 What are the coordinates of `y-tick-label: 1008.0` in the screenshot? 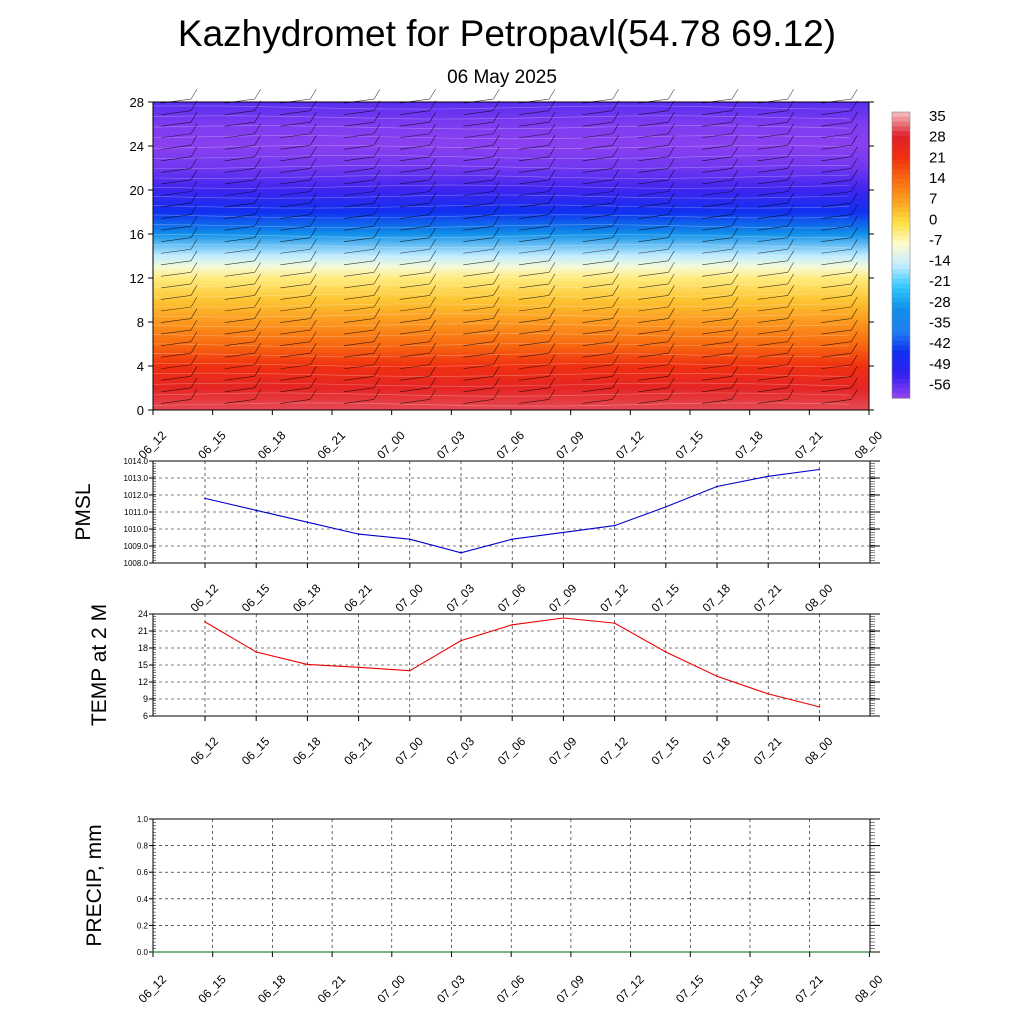 It's located at (136, 563).